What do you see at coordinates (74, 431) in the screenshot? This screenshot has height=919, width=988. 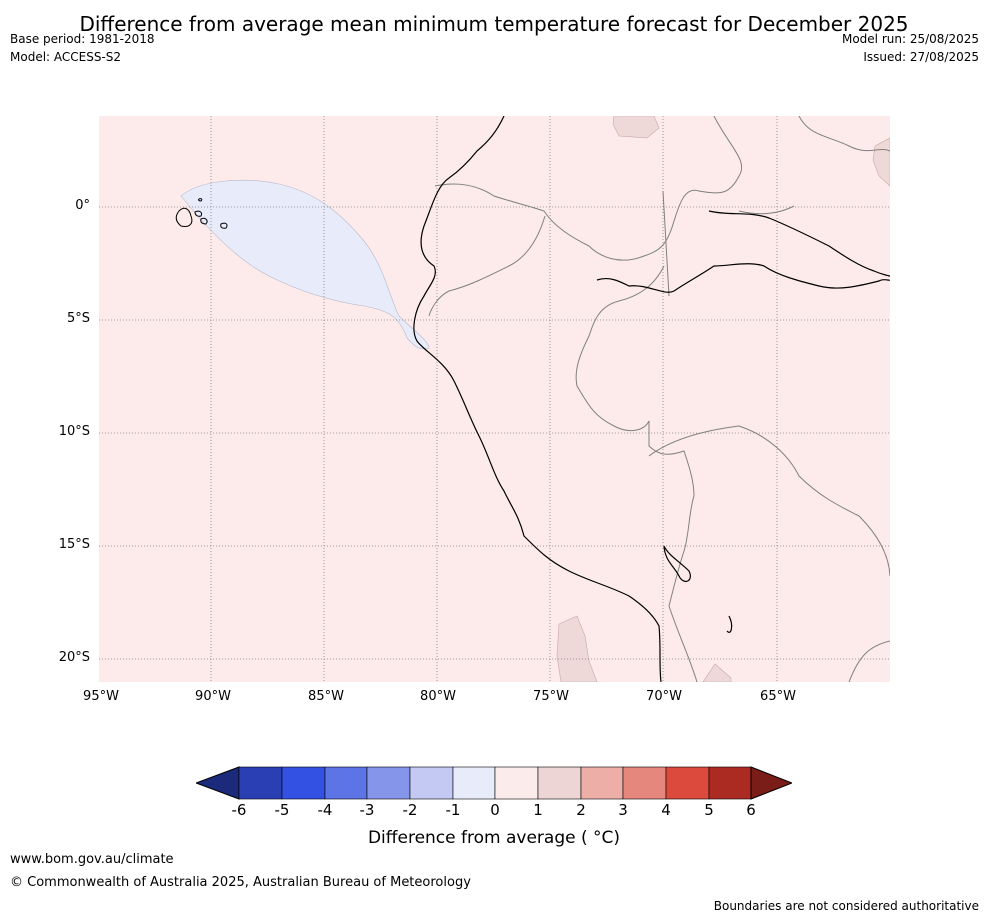 I see `lat-label-10s: 10°S` at bounding box center [74, 431].